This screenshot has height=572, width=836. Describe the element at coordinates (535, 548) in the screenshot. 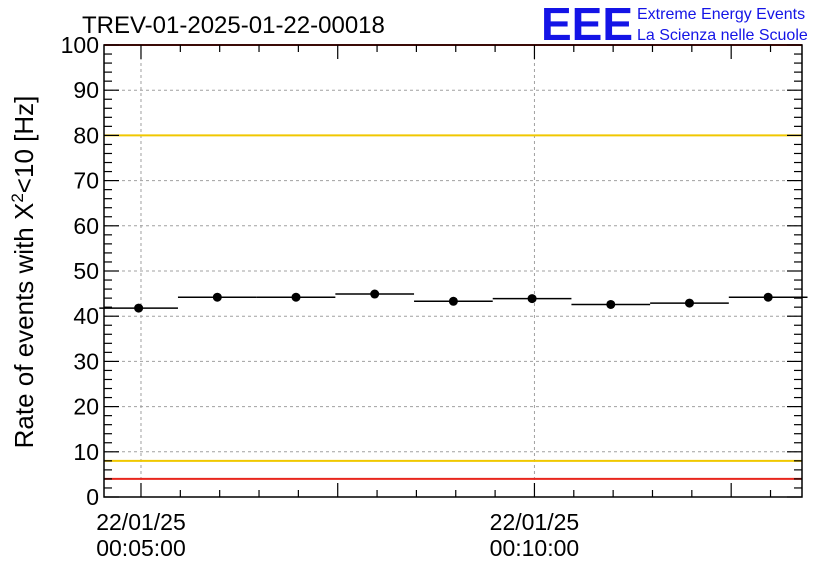

I see `x-tick-label-time: 00:10:00` at that location.